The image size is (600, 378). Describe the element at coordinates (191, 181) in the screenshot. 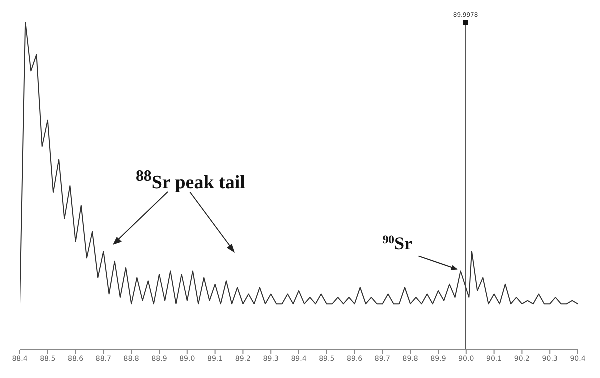

I see `annotation: $^{88}$Sr peak tail` at that location.